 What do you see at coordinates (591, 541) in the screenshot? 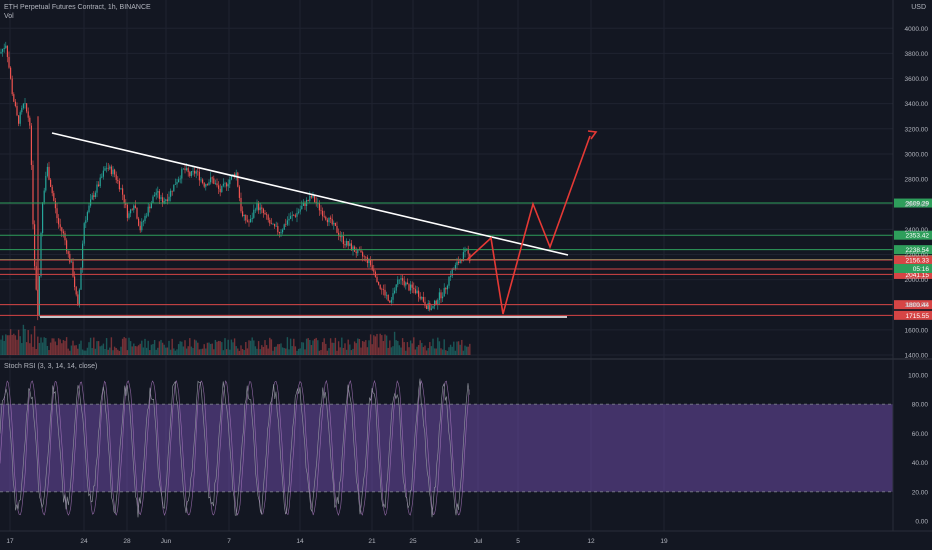
I see `time-tick-label: 12` at bounding box center [591, 541].